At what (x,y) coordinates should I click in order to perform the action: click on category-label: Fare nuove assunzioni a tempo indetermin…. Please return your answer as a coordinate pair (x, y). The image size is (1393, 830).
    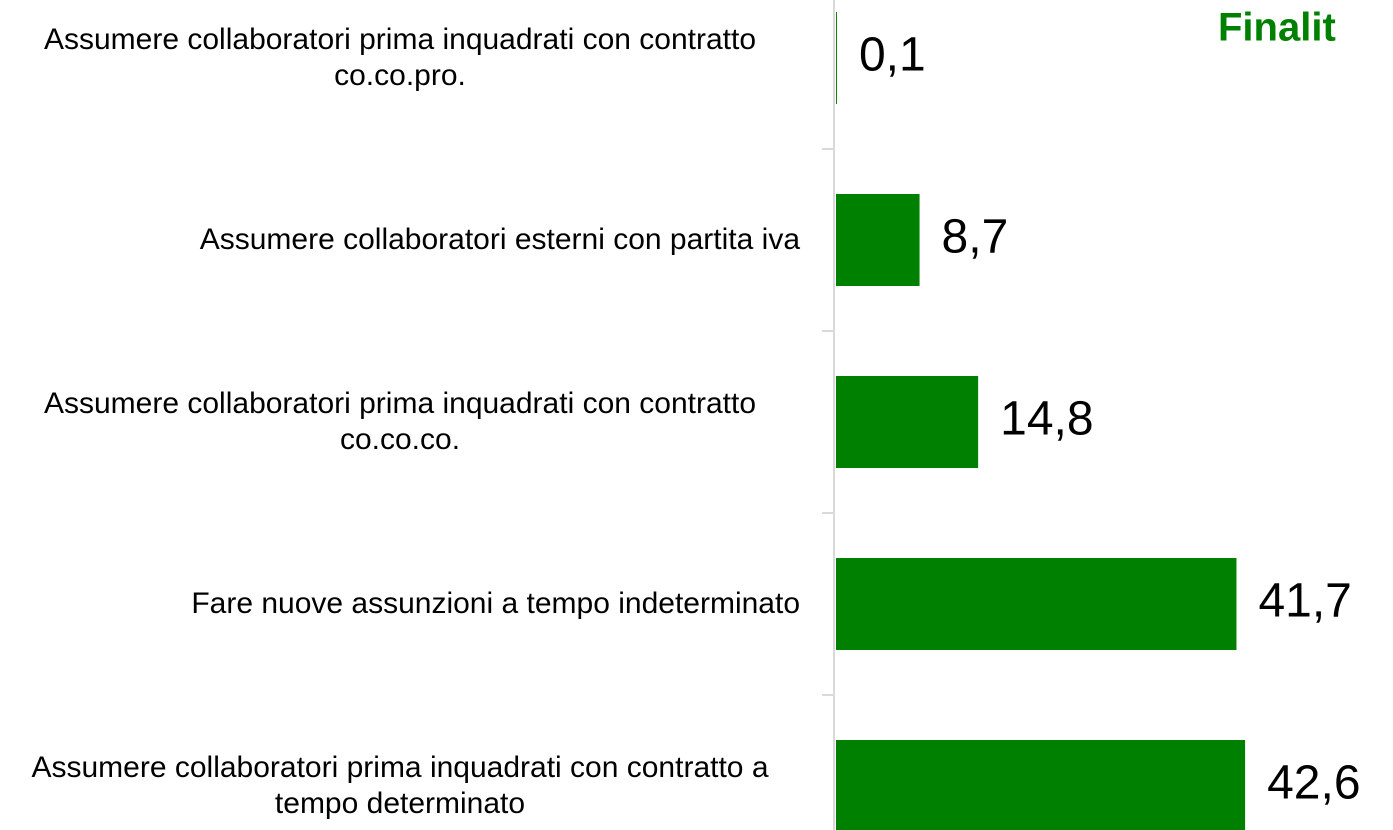
    Looking at the image, I should click on (495, 603).